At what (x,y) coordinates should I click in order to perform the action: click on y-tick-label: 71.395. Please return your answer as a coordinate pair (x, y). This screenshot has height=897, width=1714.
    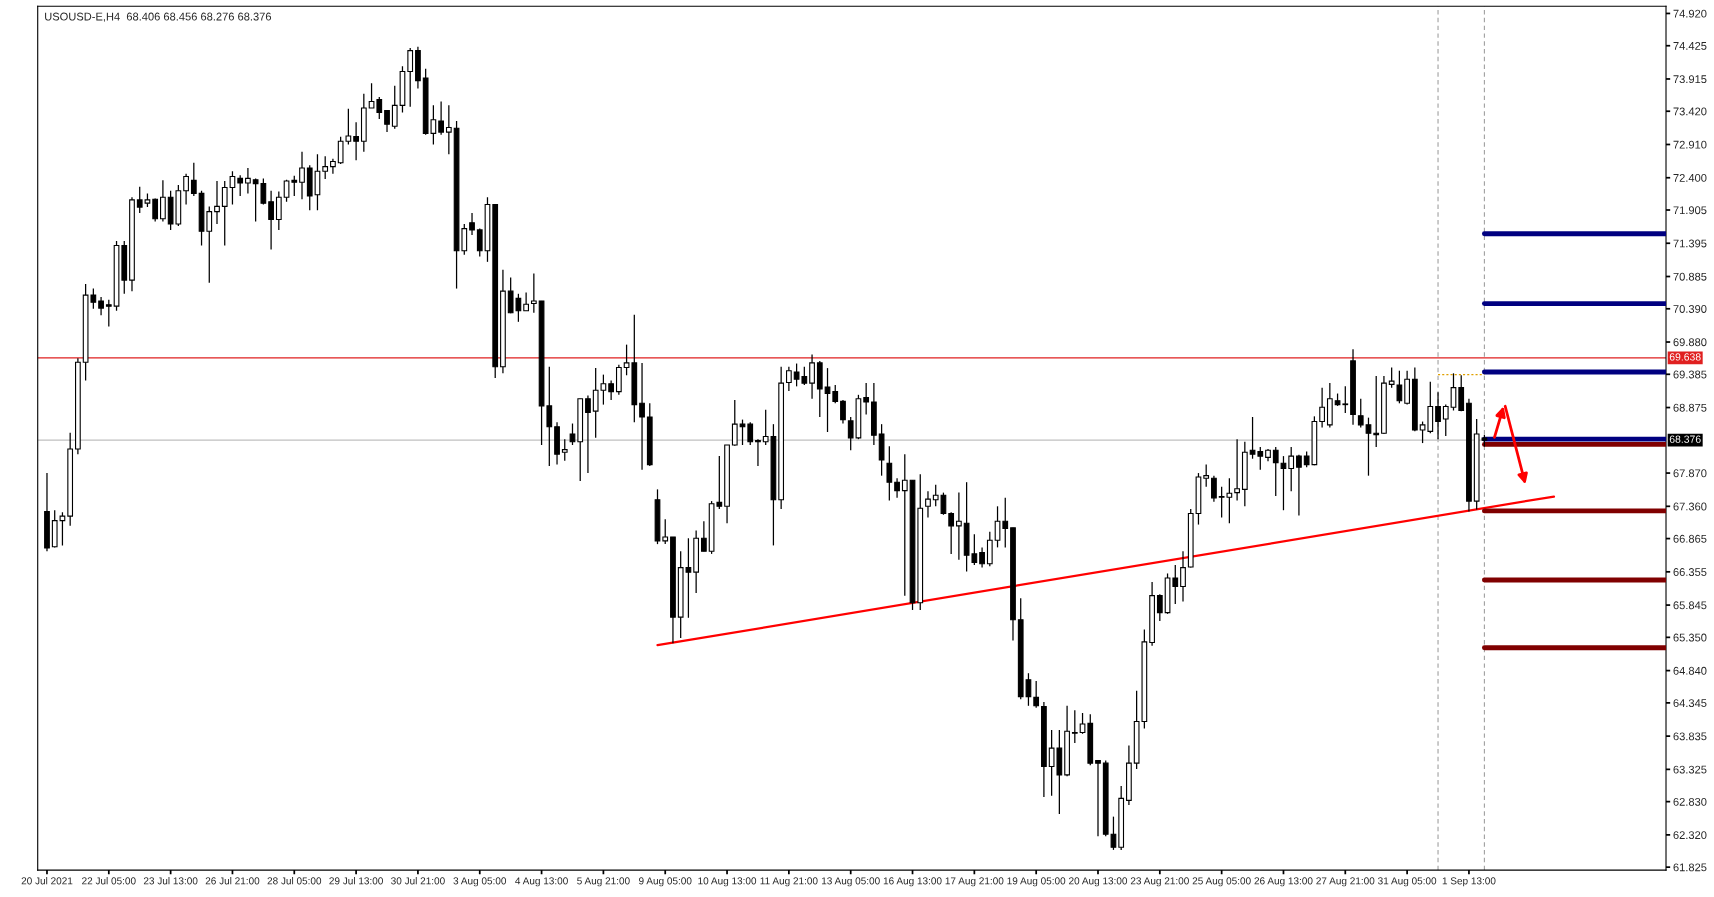
    Looking at the image, I should click on (1690, 243).